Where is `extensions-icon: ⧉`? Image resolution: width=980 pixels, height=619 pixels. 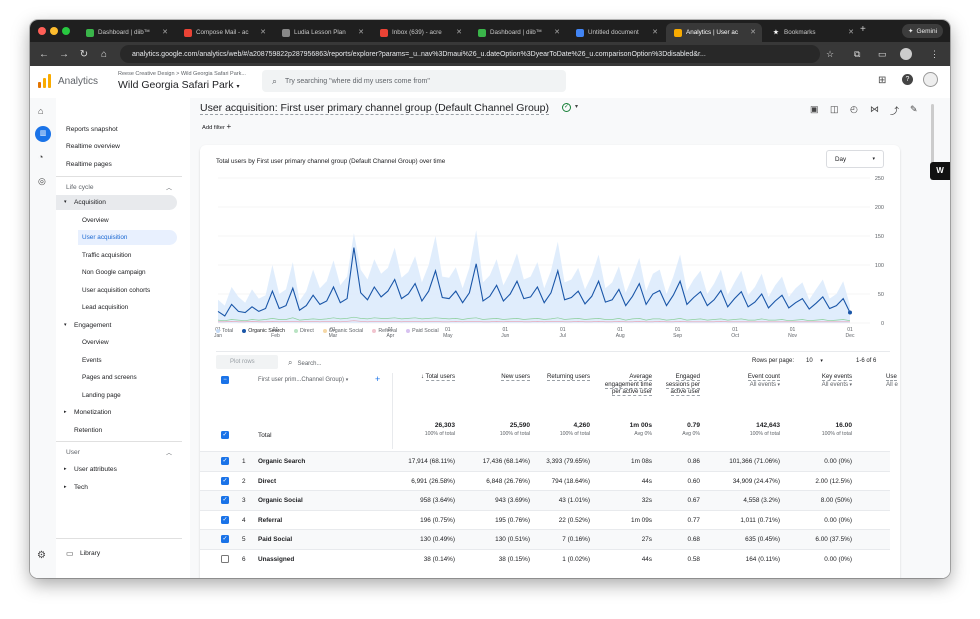 extensions-icon: ⧉ is located at coordinates (857, 53).